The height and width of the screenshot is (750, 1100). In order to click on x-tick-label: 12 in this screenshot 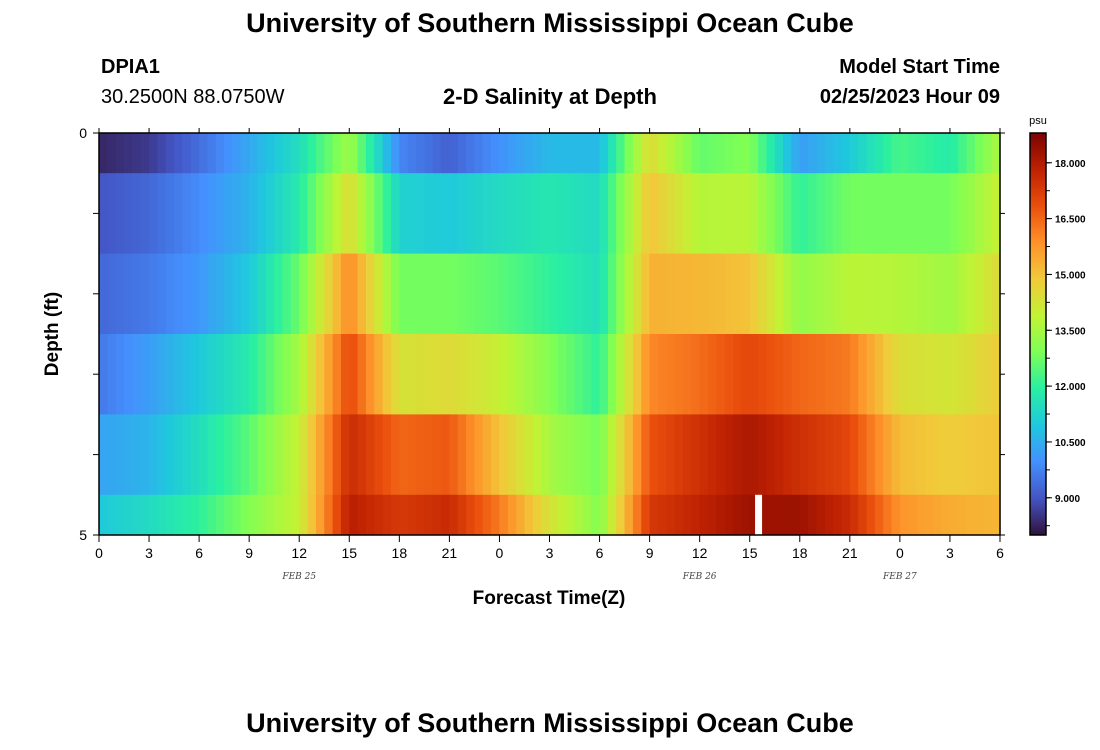, I will do `click(700, 553)`.